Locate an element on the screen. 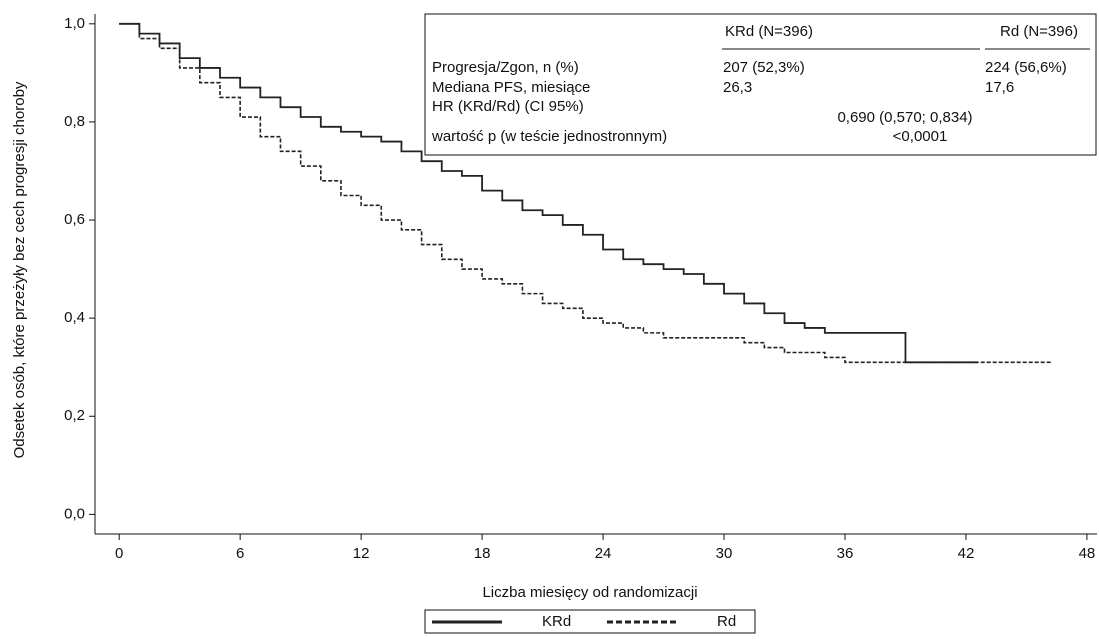  x-tick-label: 6 is located at coordinates (240, 553).